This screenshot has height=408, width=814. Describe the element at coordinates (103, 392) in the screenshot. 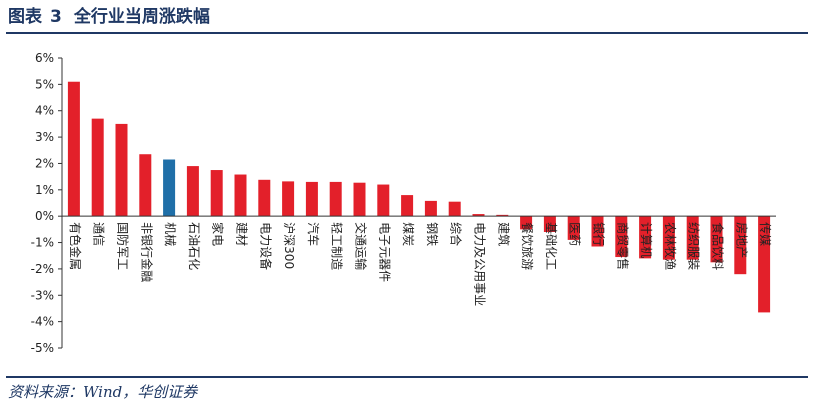

I see `source-note: 资料来源：Wind，华创证券` at that location.